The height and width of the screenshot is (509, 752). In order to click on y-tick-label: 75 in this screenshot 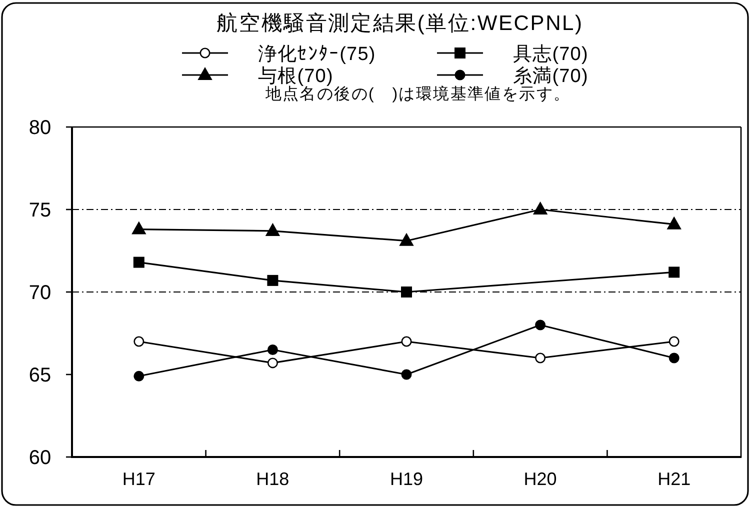, I will do `click(40, 211)`.